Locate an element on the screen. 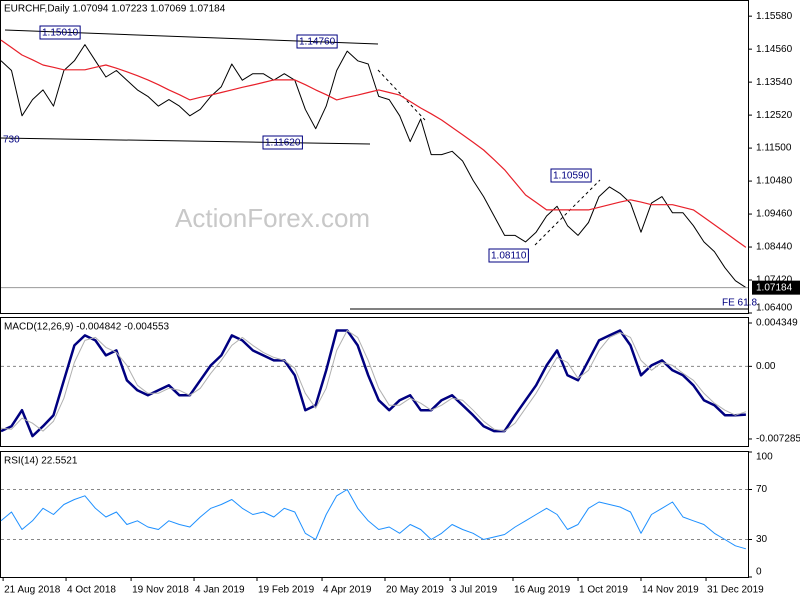  watermark: ActionForex.com is located at coordinates (272, 218).